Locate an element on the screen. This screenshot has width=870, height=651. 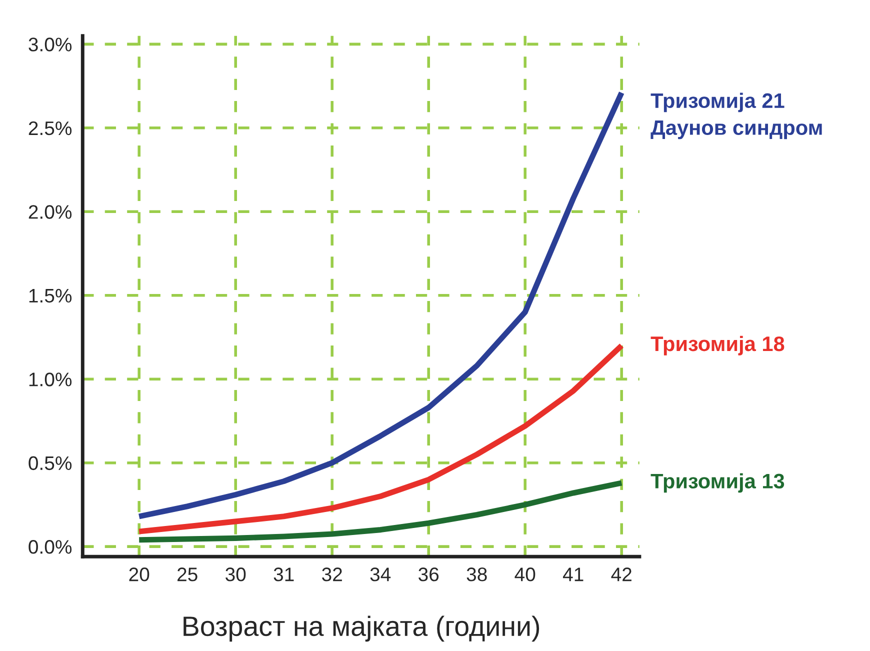
y-tick-label: 0.0% is located at coordinates (50, 547).